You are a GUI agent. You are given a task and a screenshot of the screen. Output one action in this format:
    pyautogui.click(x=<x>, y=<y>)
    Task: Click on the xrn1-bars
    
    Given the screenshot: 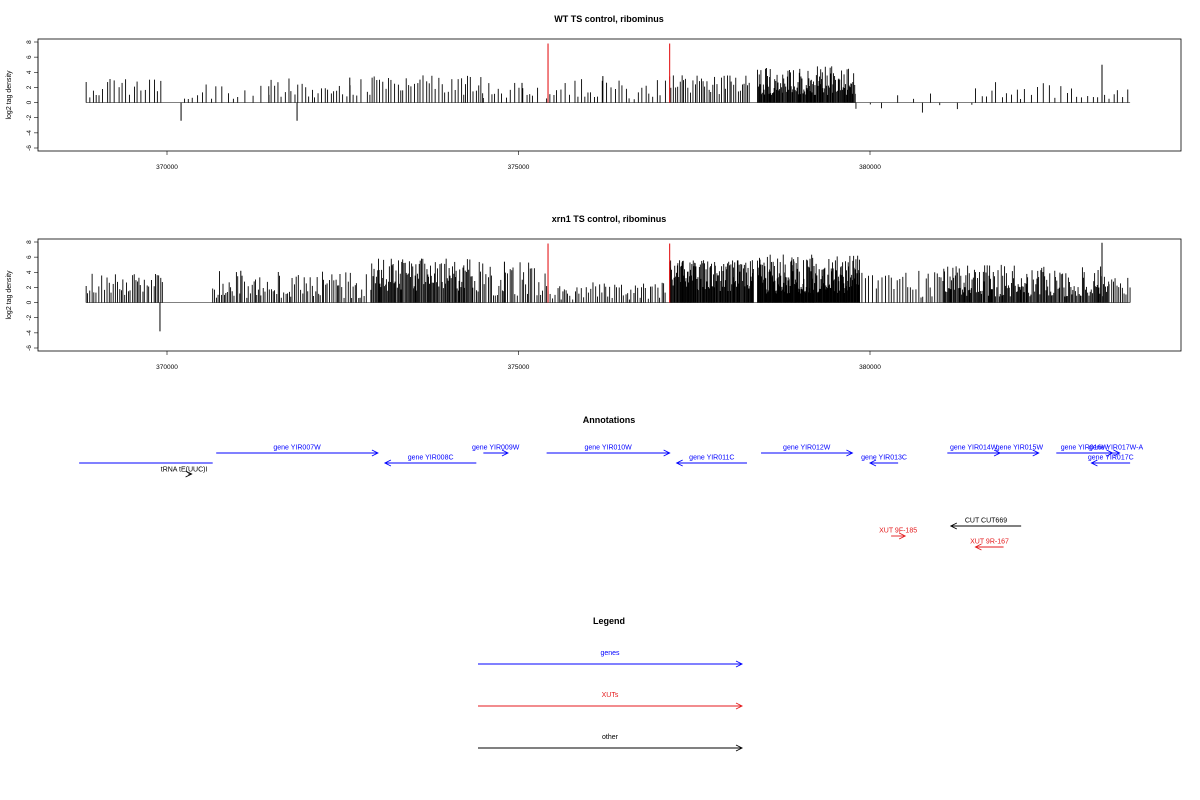 What is the action you would take?
    pyautogui.click(x=608, y=287)
    